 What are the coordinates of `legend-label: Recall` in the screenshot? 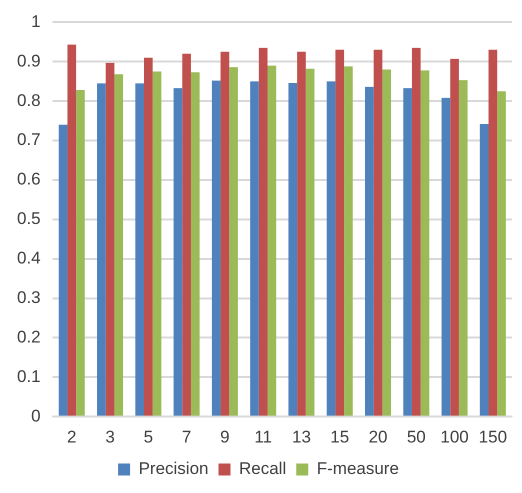 It's located at (262, 468).